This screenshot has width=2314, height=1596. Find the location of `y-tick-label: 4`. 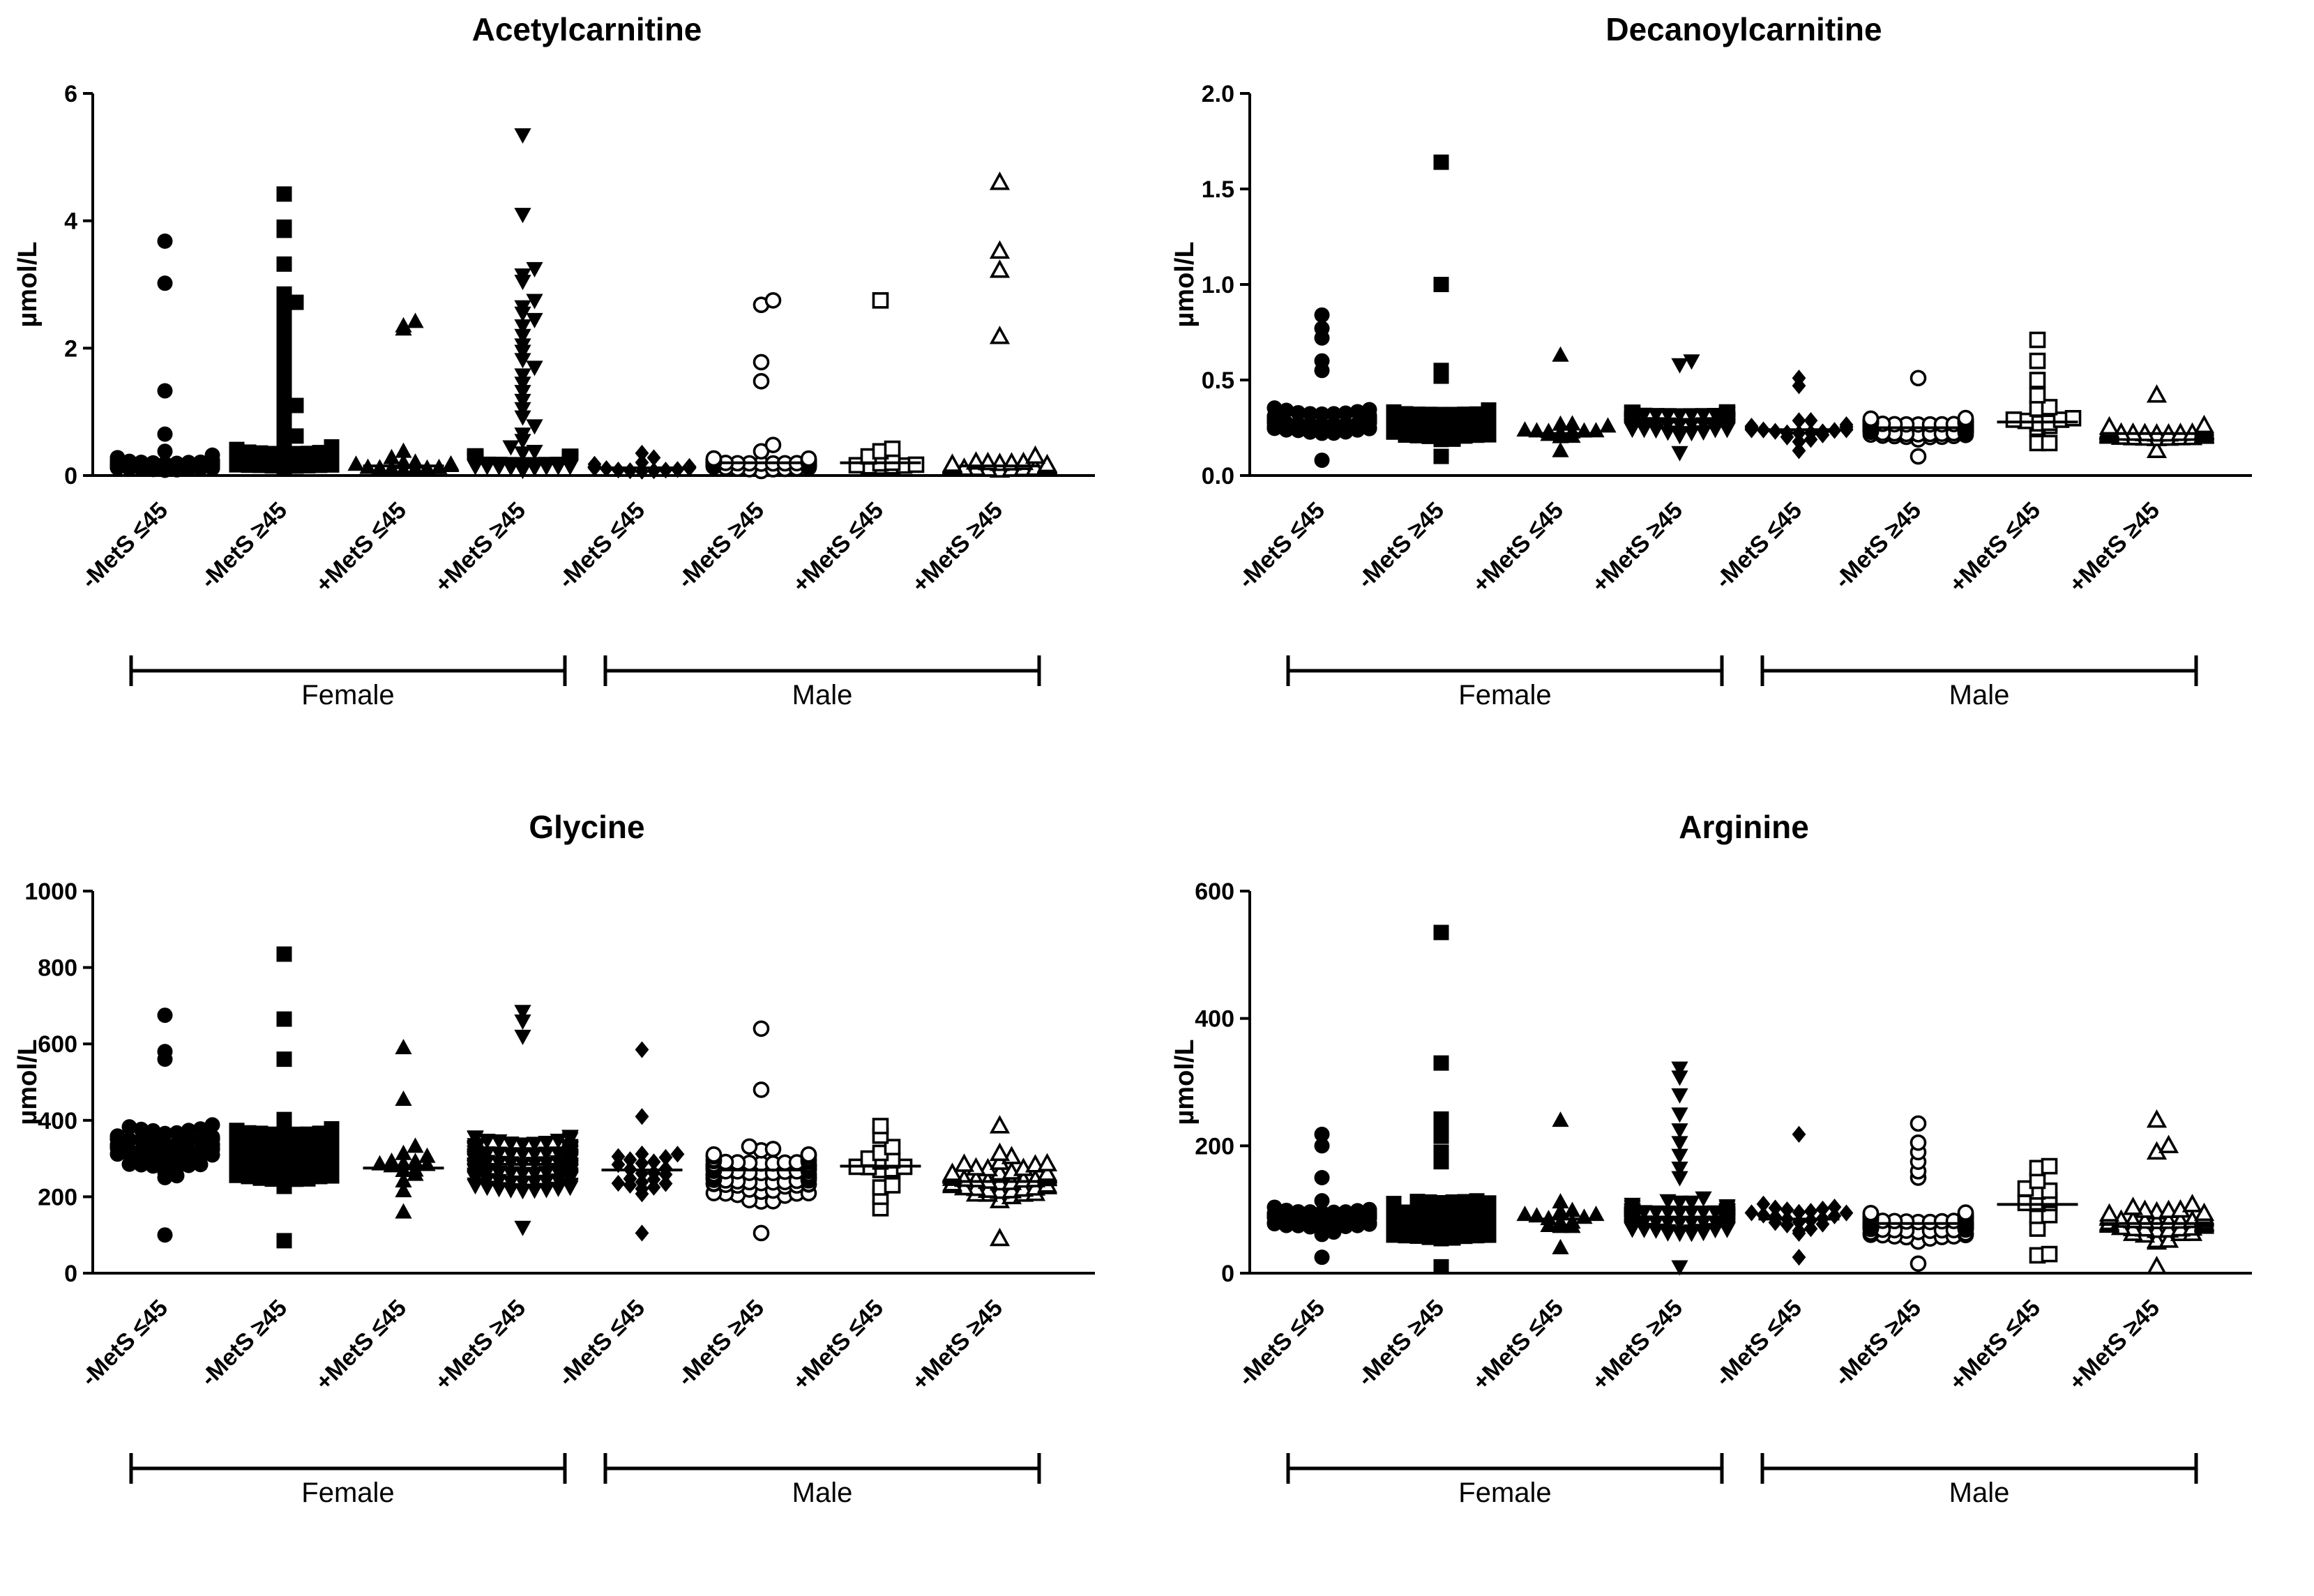

y-tick-label: 4 is located at coordinates (70, 221).